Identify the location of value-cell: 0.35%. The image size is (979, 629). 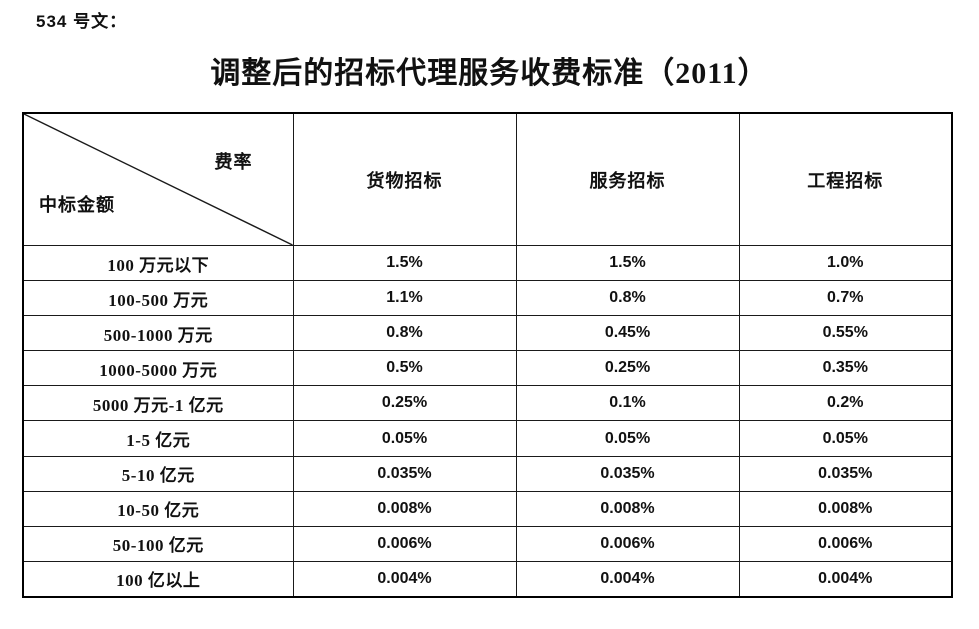
(845, 368).